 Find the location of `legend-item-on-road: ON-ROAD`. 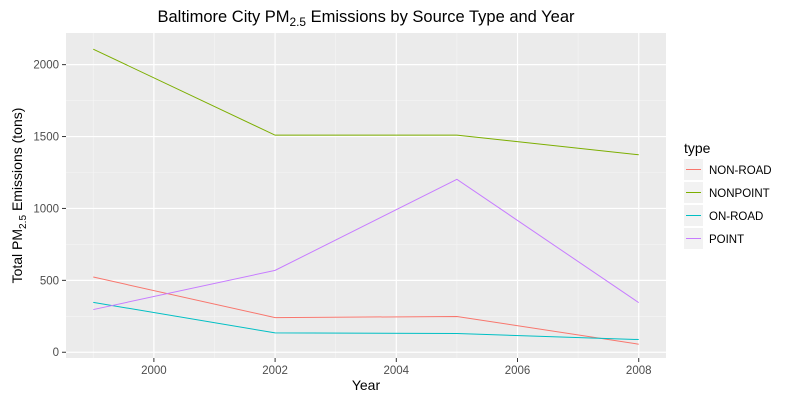

legend-item-on-road: ON-ROAD is located at coordinates (723, 215).